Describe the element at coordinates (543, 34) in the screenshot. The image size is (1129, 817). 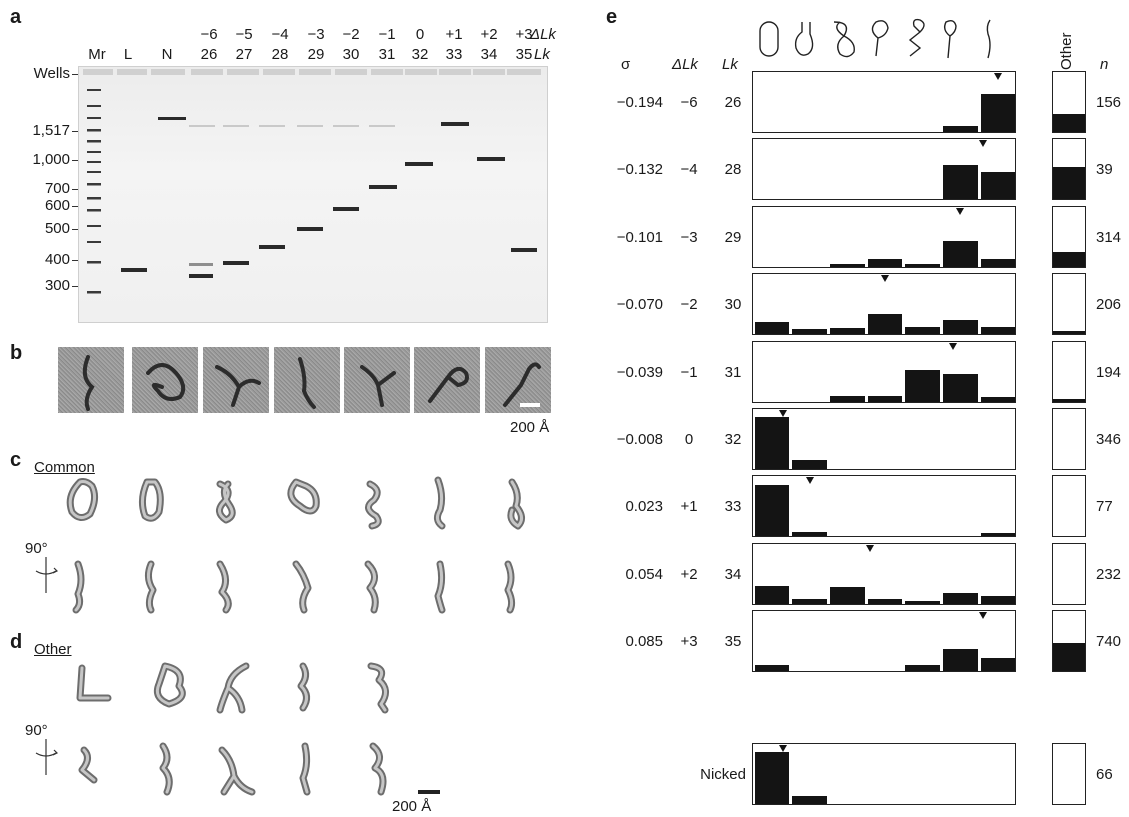
I see `delta-lk-axis-title: ΔLk` at that location.